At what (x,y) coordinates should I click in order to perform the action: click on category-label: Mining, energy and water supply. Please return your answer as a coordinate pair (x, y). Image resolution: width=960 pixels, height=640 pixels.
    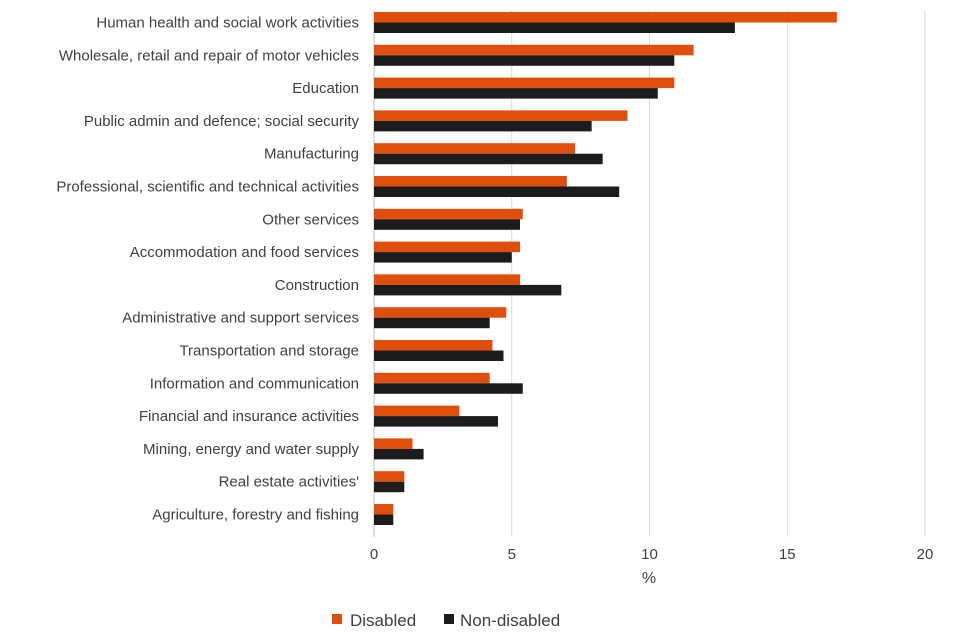
    Looking at the image, I should click on (251, 449).